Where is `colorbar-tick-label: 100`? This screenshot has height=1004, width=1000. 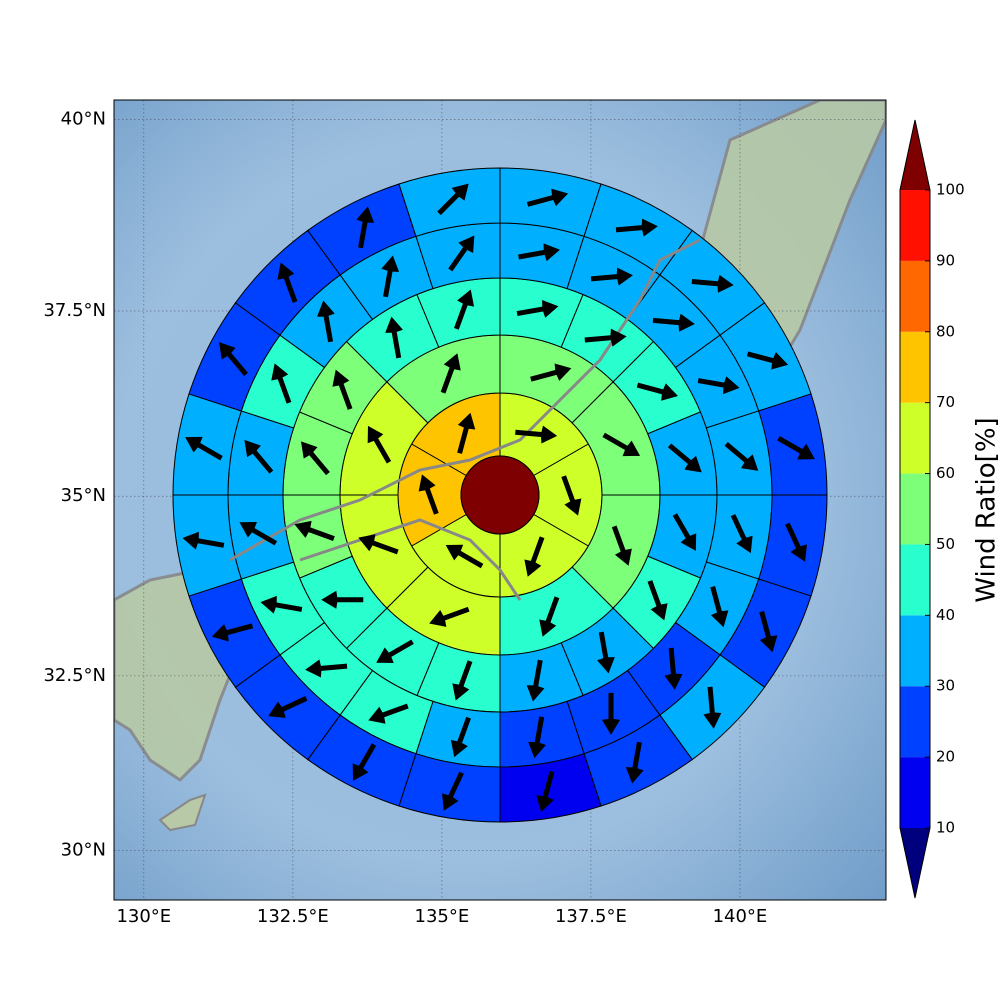
colorbar-tick-label: 100 is located at coordinates (950, 190).